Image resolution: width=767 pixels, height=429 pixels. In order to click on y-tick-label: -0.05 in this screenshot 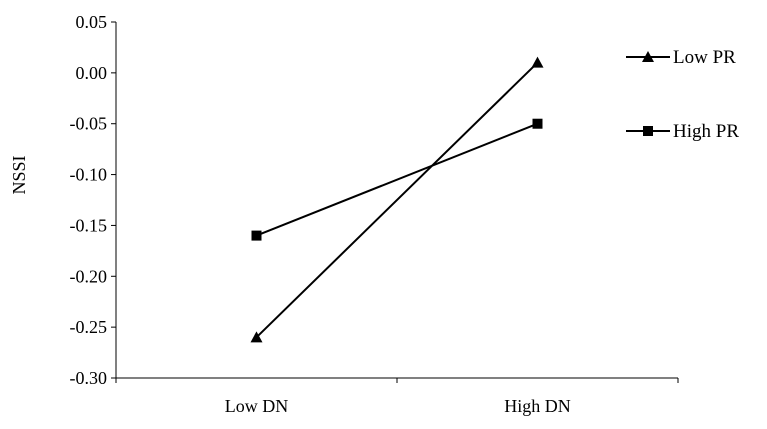, I will do `click(89, 124)`.